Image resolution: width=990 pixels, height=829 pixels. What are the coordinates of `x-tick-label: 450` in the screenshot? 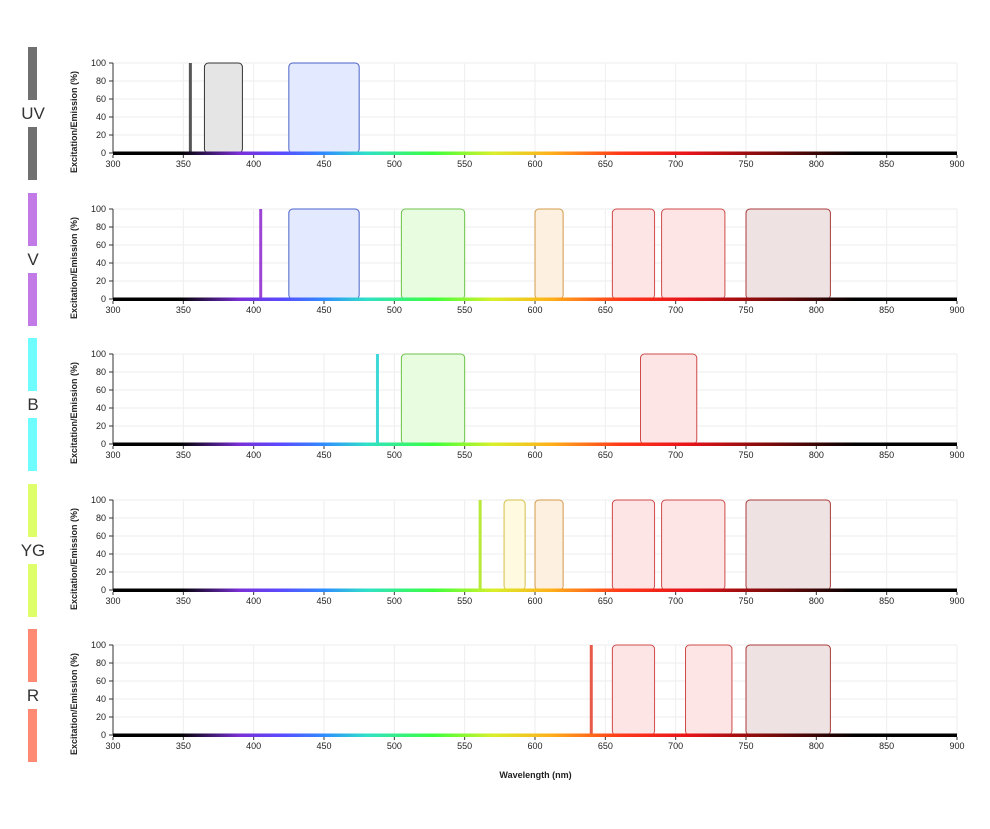 It's located at (323, 601).